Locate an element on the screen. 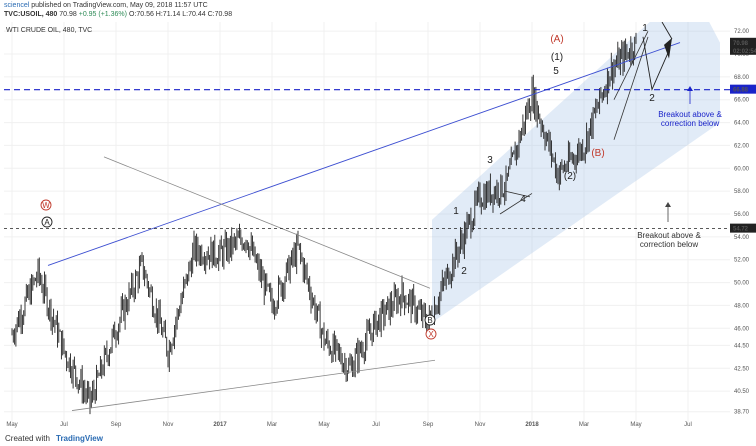 This screenshot has height=446, width=756. price-tick-label: 72.00 is located at coordinates (742, 32).